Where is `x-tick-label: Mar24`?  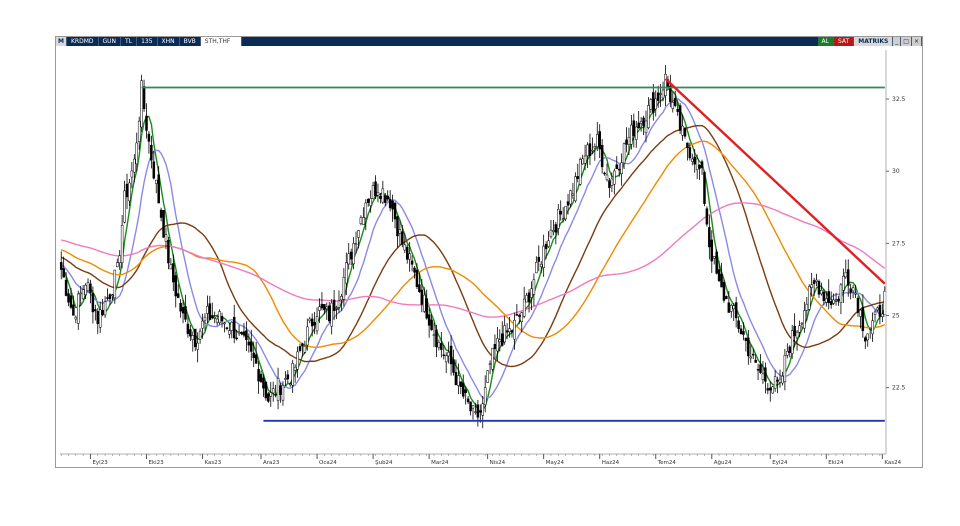 x-tick-label: Mar24 is located at coordinates (440, 463).